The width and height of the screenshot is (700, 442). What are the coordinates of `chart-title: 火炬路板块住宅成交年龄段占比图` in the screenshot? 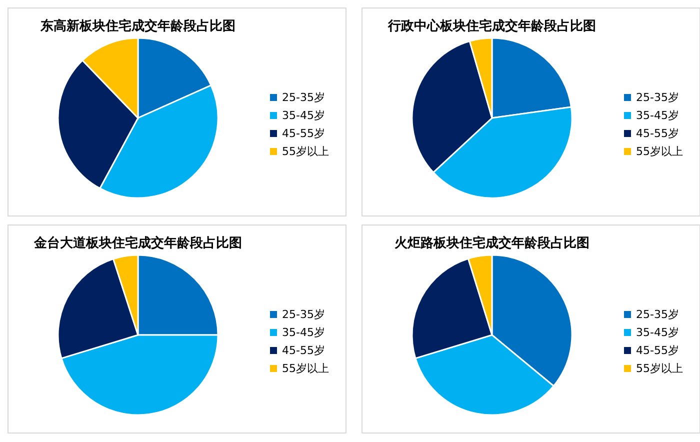 It's located at (492, 243).